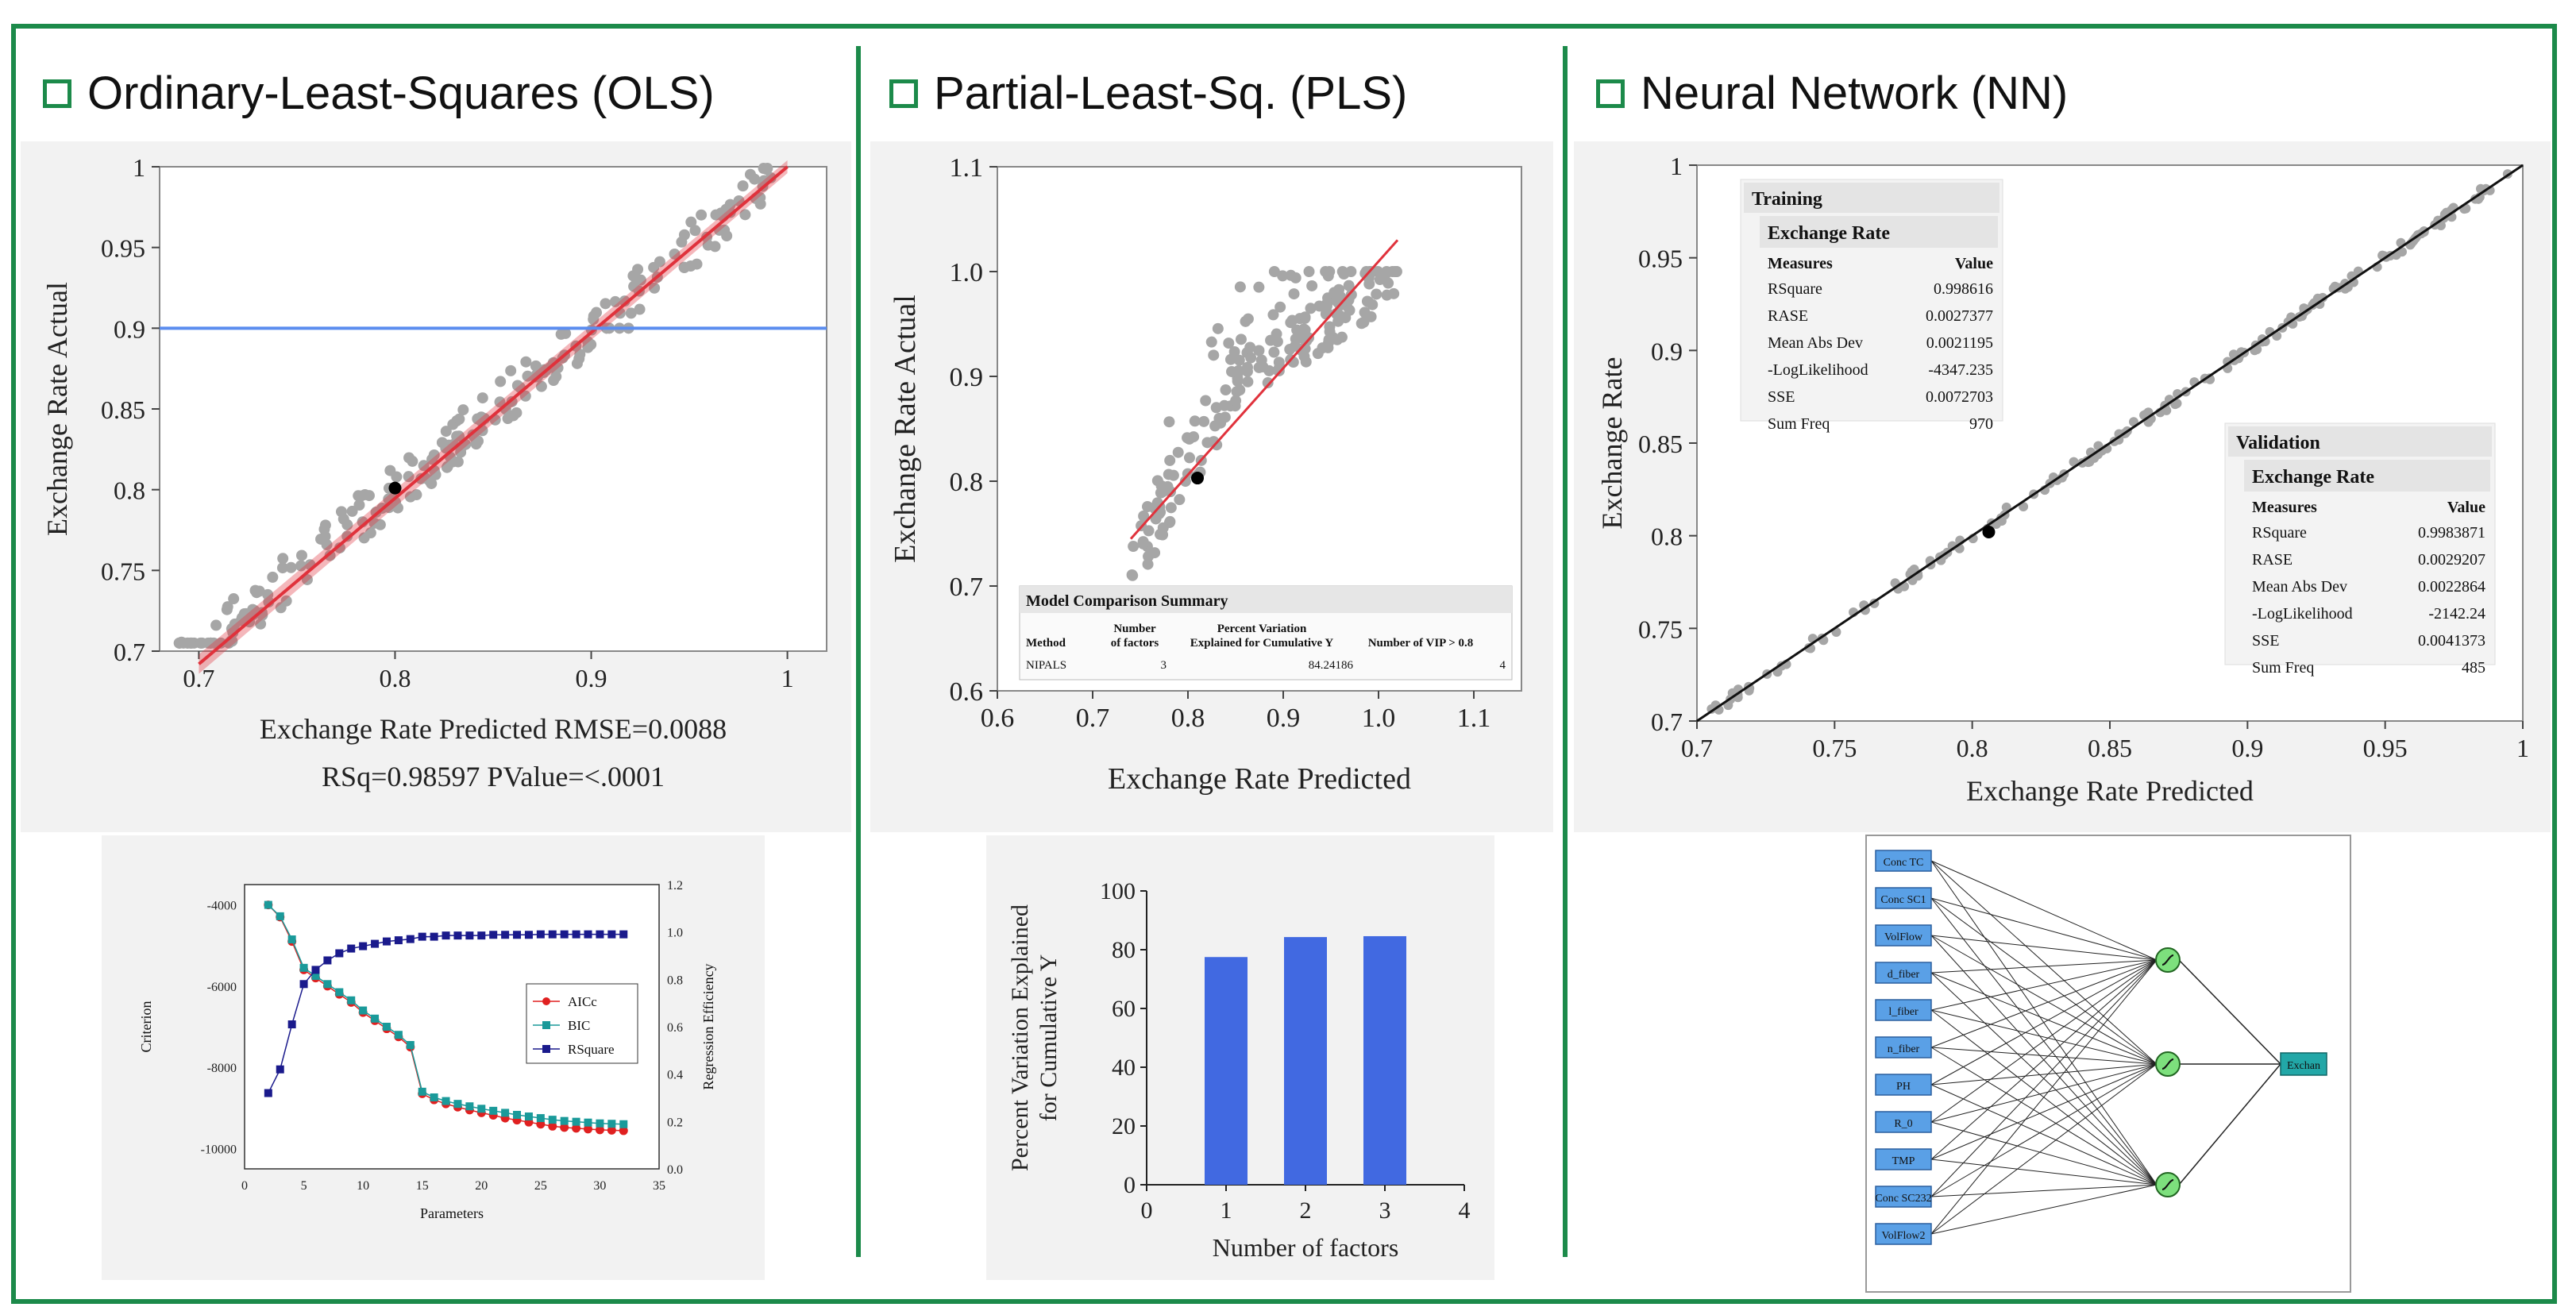 The height and width of the screenshot is (1311, 2576). I want to click on validation-table-measure: Mean Abs Dev, so click(2299, 587).